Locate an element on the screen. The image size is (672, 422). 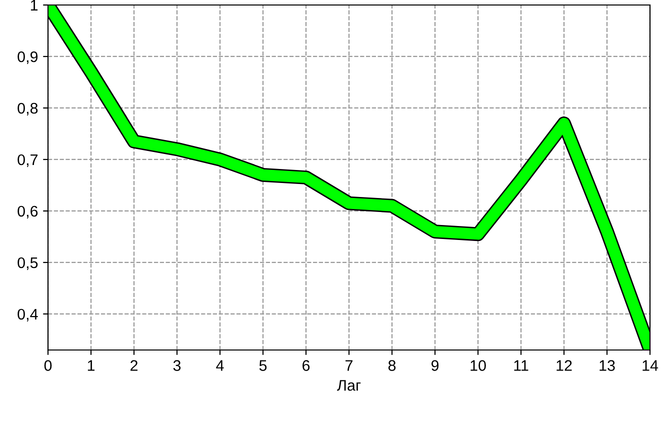
x-tick-label: 0 is located at coordinates (48, 365).